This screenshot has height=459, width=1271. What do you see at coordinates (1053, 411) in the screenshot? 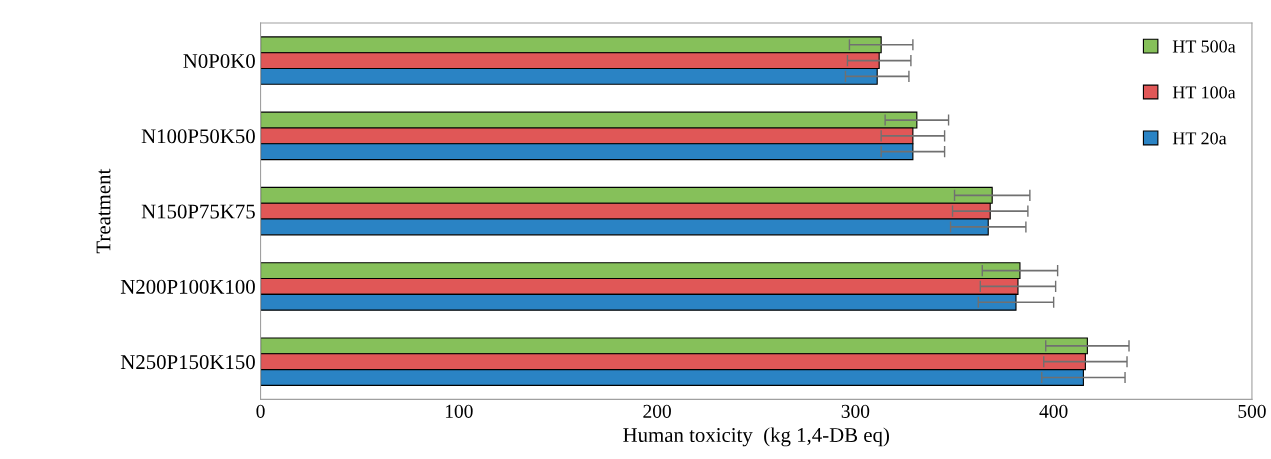
I see `x-tick-label: 400` at bounding box center [1053, 411].